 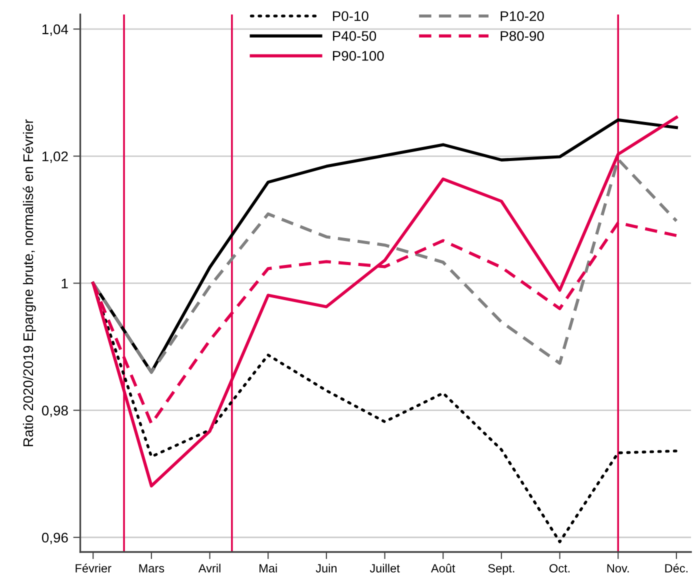 I want to click on x-tick-label: Sept., so click(x=501, y=569).